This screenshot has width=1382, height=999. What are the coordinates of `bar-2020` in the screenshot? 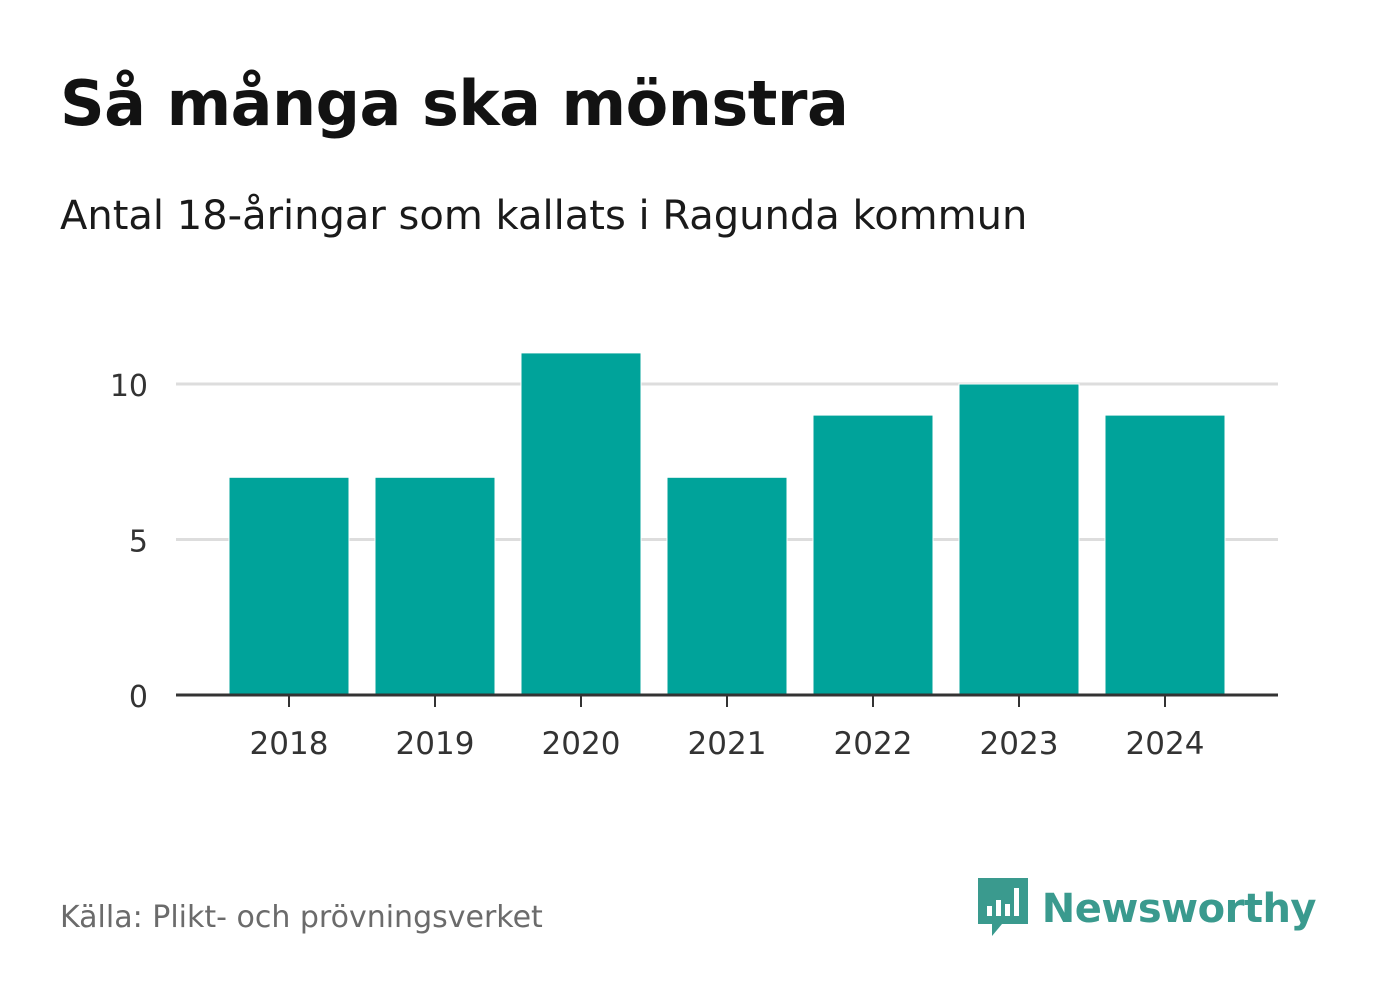 It's located at (581, 524).